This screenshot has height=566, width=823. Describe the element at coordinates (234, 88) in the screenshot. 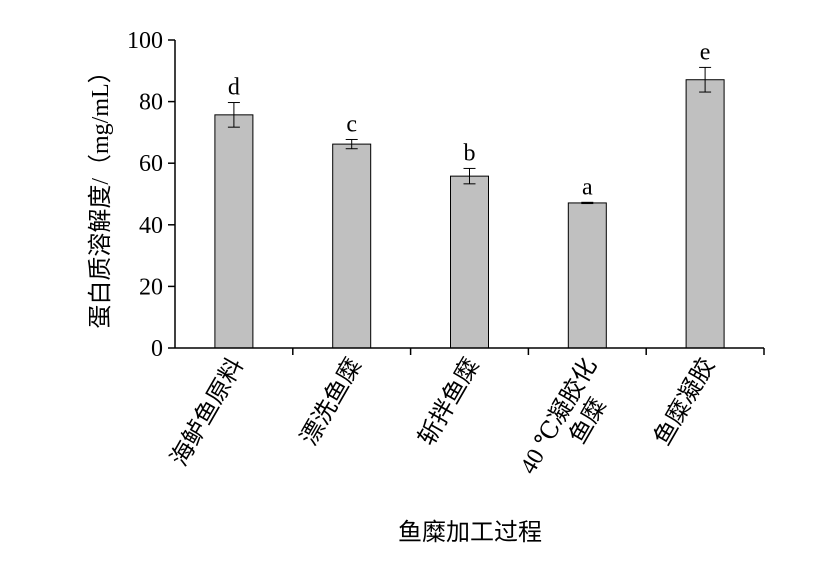

I see `value-label: d` at that location.